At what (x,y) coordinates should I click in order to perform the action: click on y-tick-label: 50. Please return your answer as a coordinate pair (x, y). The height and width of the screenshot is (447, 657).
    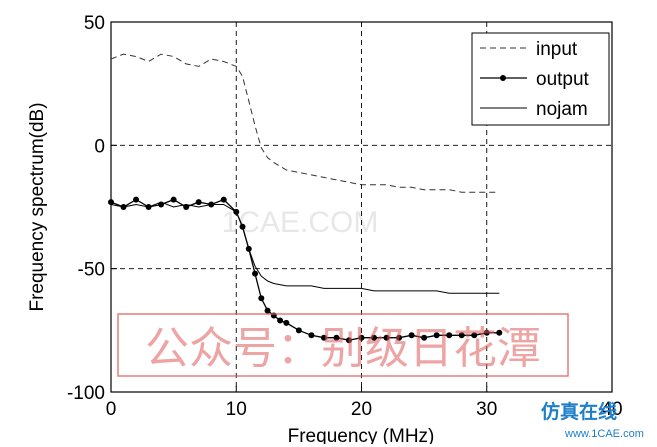
    Looking at the image, I should click on (94, 23).